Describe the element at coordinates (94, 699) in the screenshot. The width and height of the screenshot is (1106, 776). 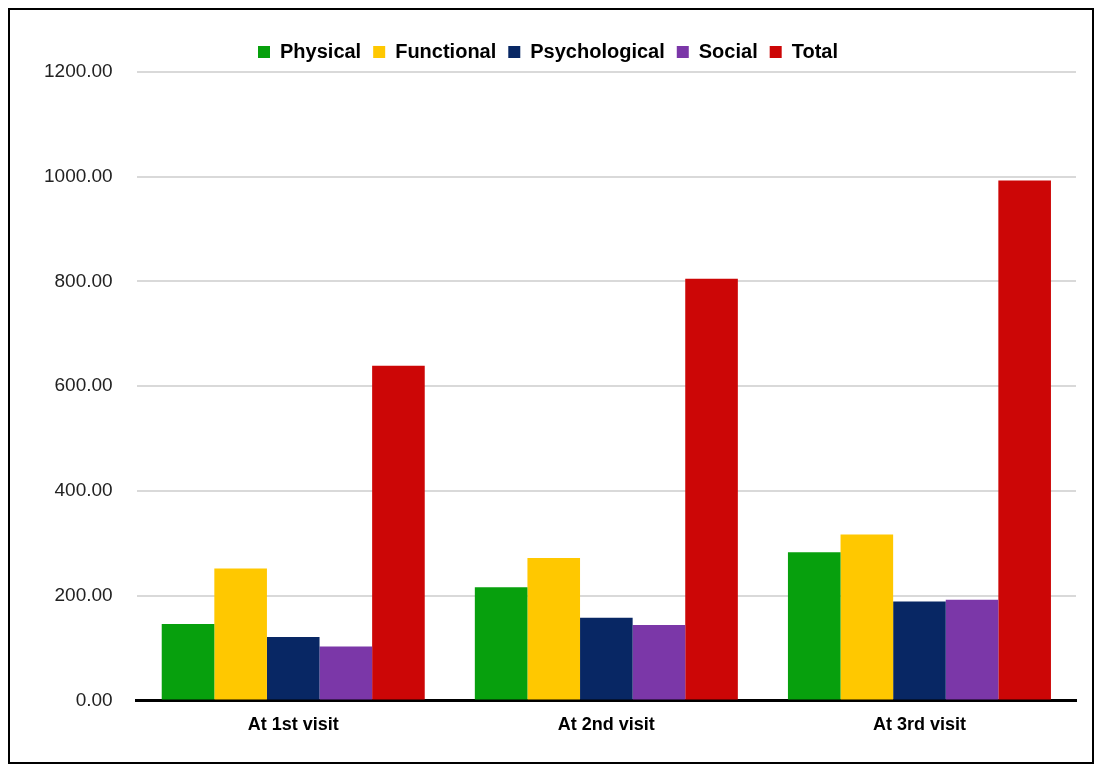
I see `y-tick-label: 0.00` at that location.